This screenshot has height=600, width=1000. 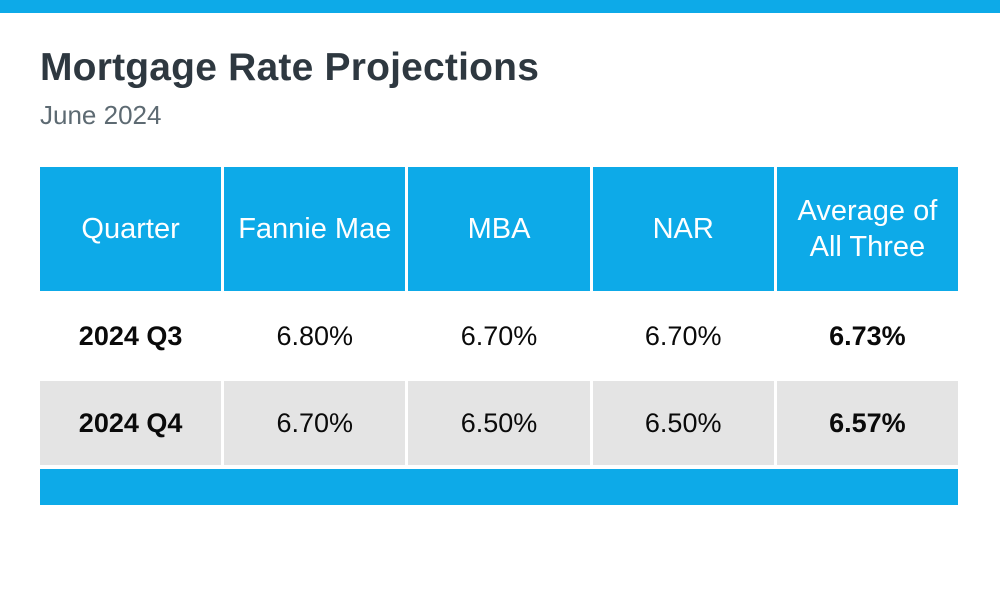 I want to click on row-q3-nar: 6.70%, so click(x=683, y=336).